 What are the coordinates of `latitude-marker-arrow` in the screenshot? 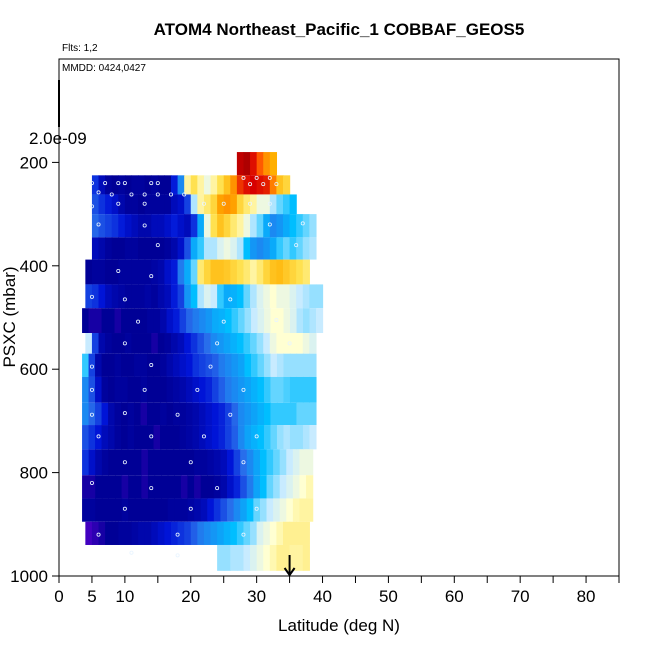 It's located at (289, 566).